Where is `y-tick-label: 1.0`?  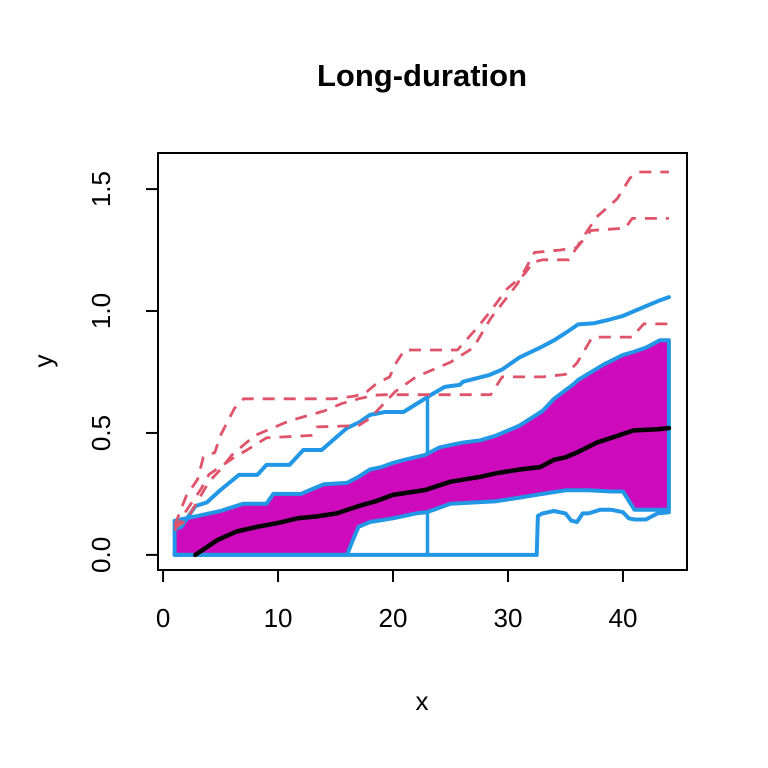
y-tick-label: 1.0 is located at coordinates (101, 311).